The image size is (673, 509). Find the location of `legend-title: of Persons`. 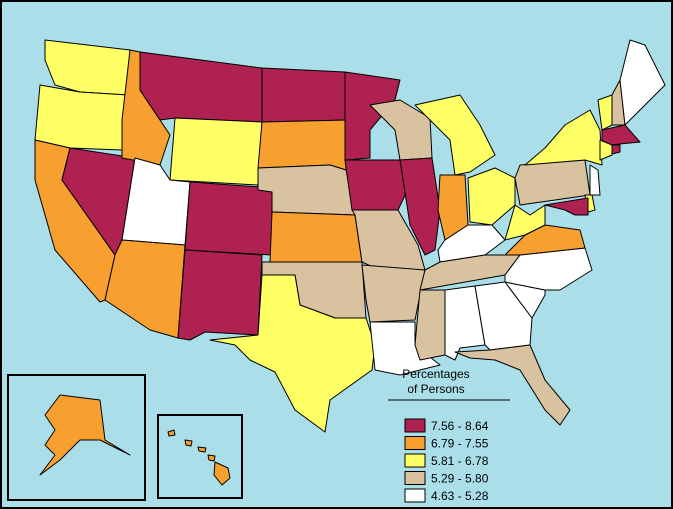

legend-title: of Persons is located at coordinates (435, 389).